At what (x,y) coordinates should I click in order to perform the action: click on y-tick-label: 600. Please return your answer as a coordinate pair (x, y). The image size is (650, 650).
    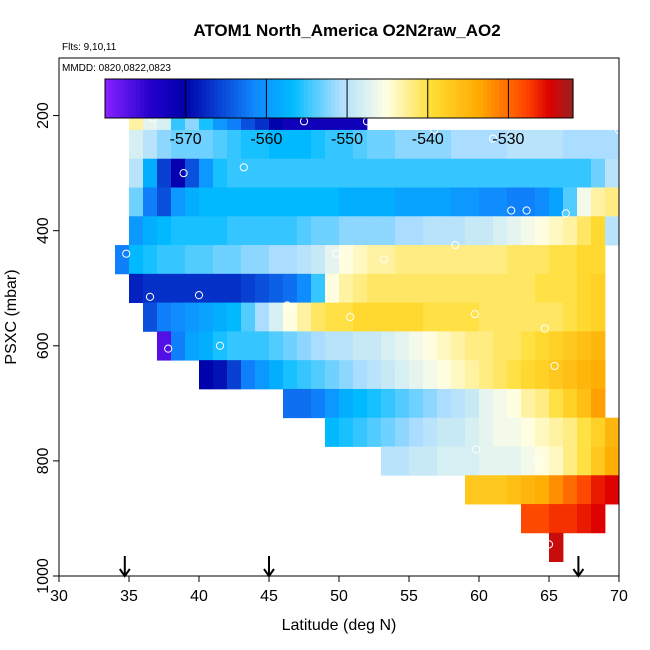
    Looking at the image, I should click on (43, 345).